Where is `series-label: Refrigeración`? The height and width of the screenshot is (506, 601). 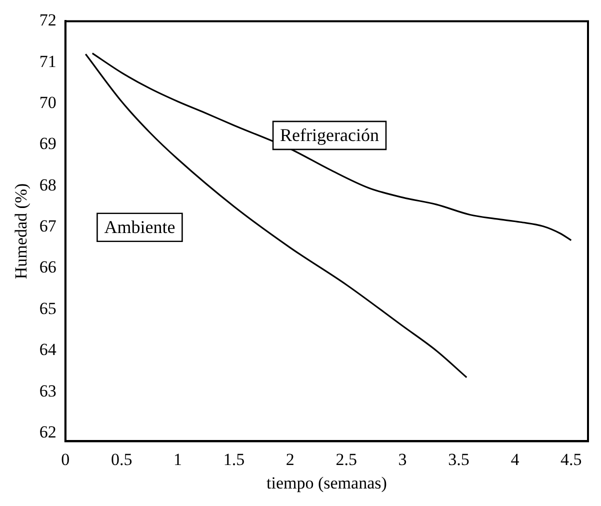 series-label: Refrigeración is located at coordinates (329, 135).